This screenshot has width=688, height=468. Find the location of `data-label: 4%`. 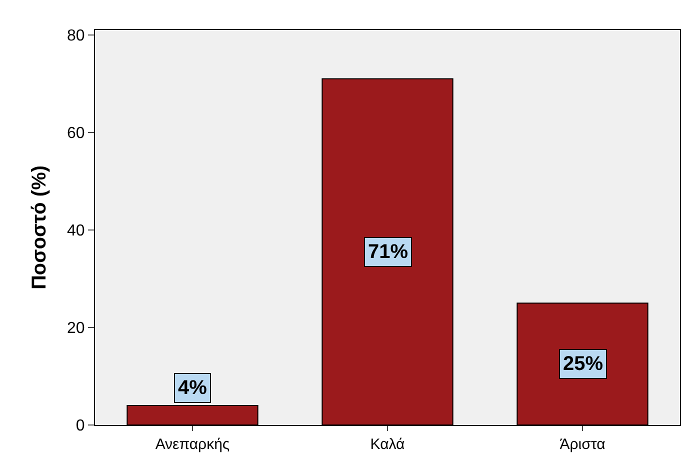

data-label: 4% is located at coordinates (193, 388).